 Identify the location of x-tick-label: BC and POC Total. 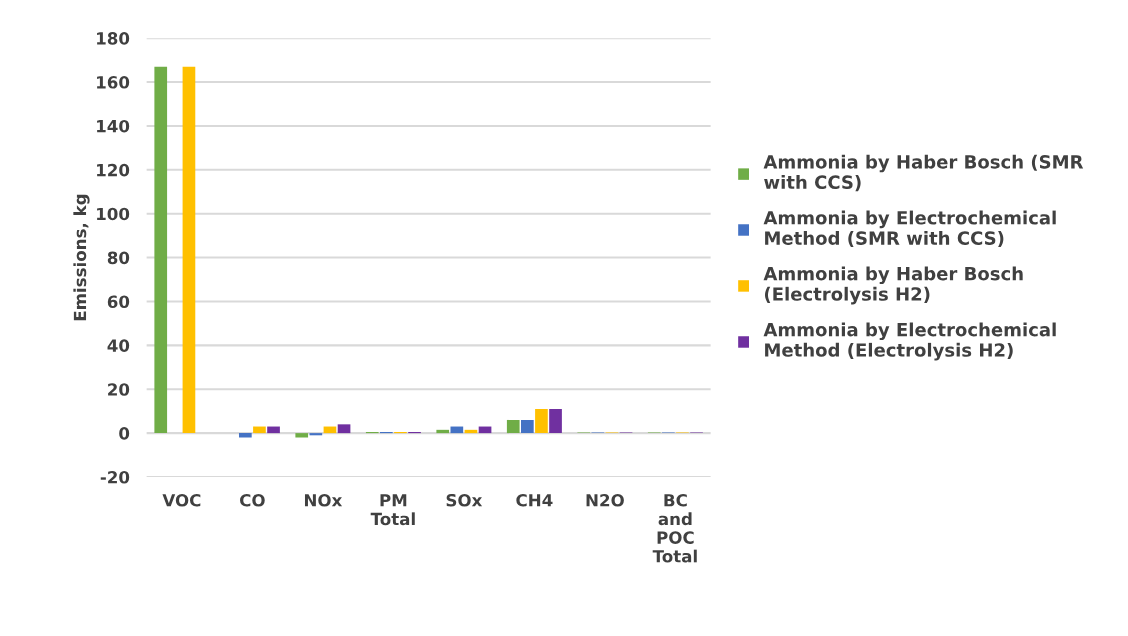
(674, 528).